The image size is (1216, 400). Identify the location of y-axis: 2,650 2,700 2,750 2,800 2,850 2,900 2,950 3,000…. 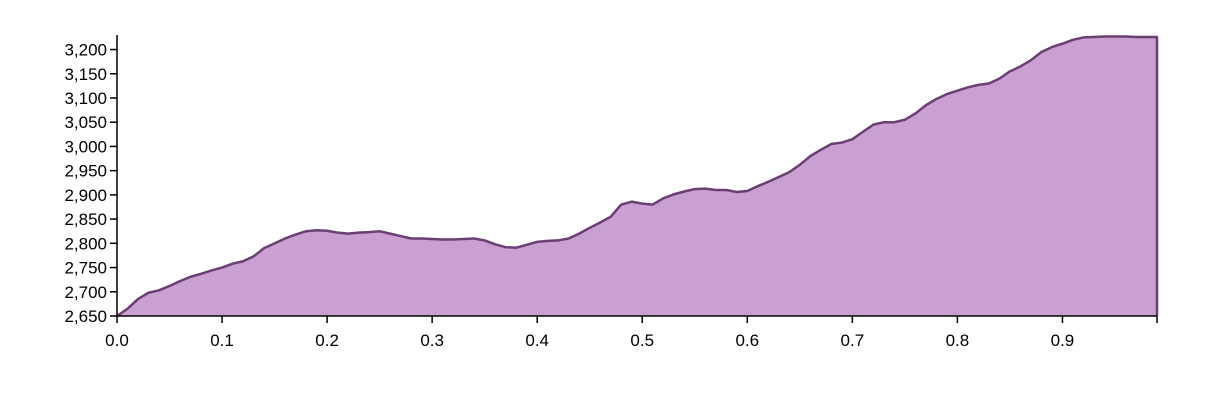
(91, 180).